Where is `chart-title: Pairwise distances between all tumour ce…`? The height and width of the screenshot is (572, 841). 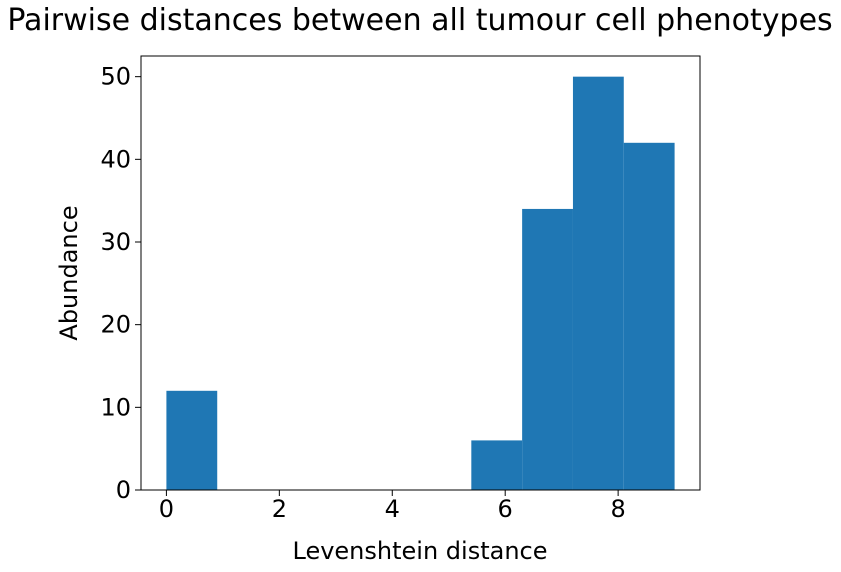
chart-title: Pairwise distances between all tumour ce… is located at coordinates (419, 20).